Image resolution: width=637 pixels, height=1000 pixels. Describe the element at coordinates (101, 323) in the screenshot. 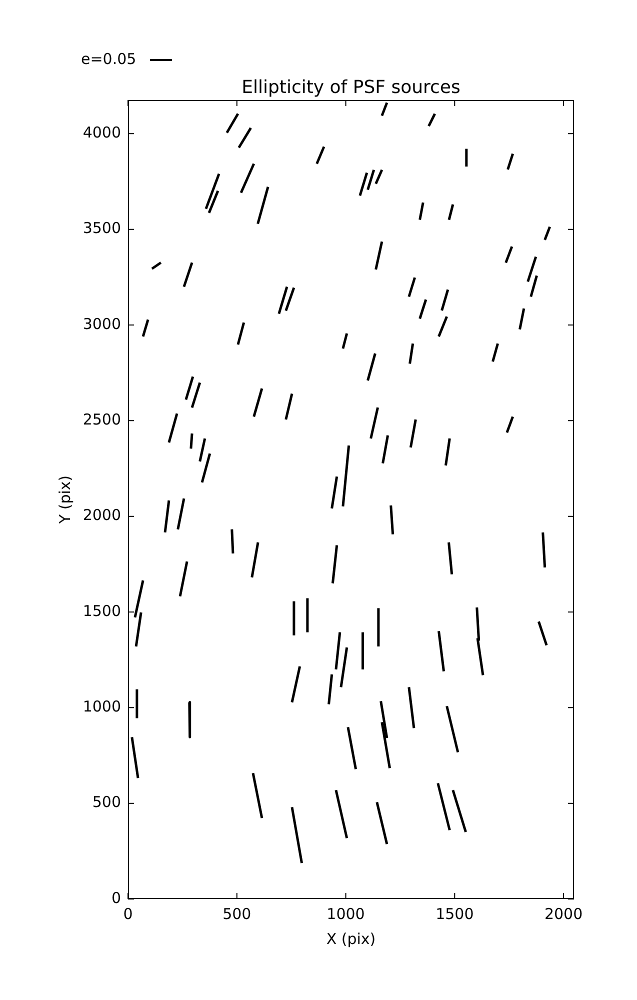

I see `y-tick-label: 3000` at that location.